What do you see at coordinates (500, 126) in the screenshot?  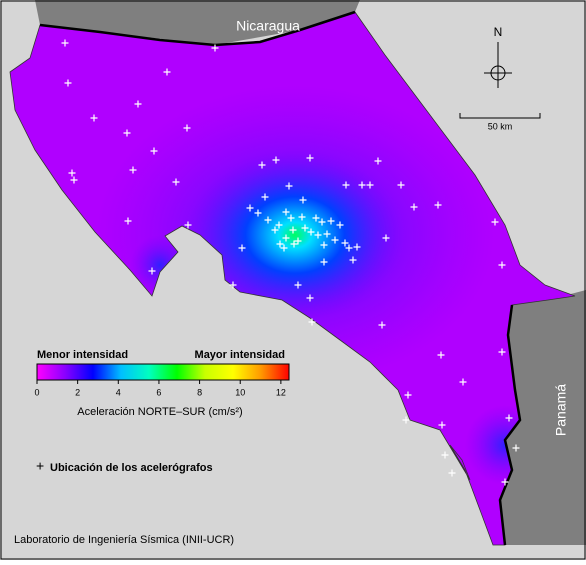 I see `scale-label: 50 km` at bounding box center [500, 126].